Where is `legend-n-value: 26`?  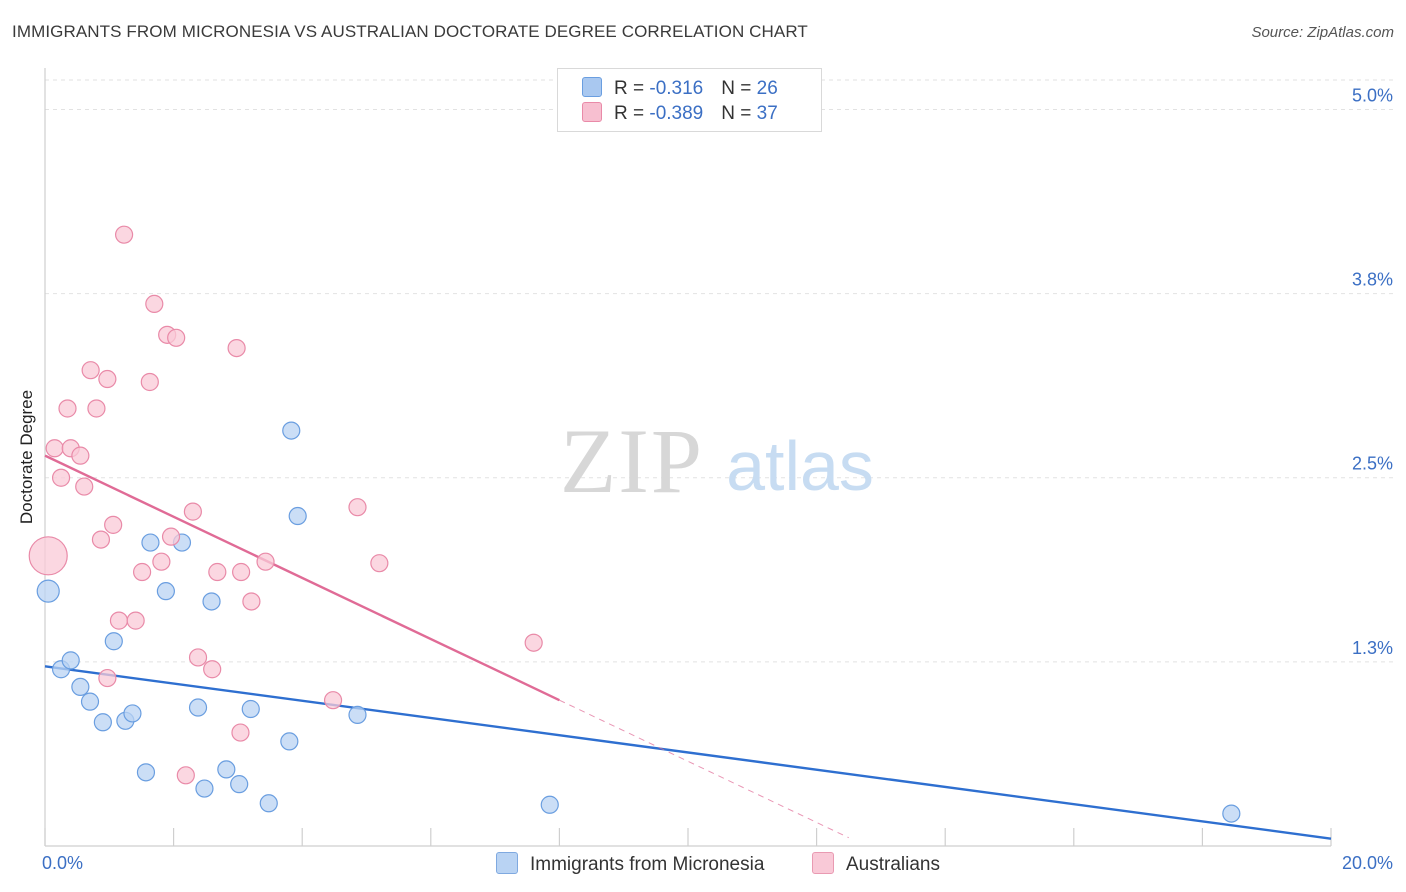 legend-n-value: 26 is located at coordinates (767, 88).